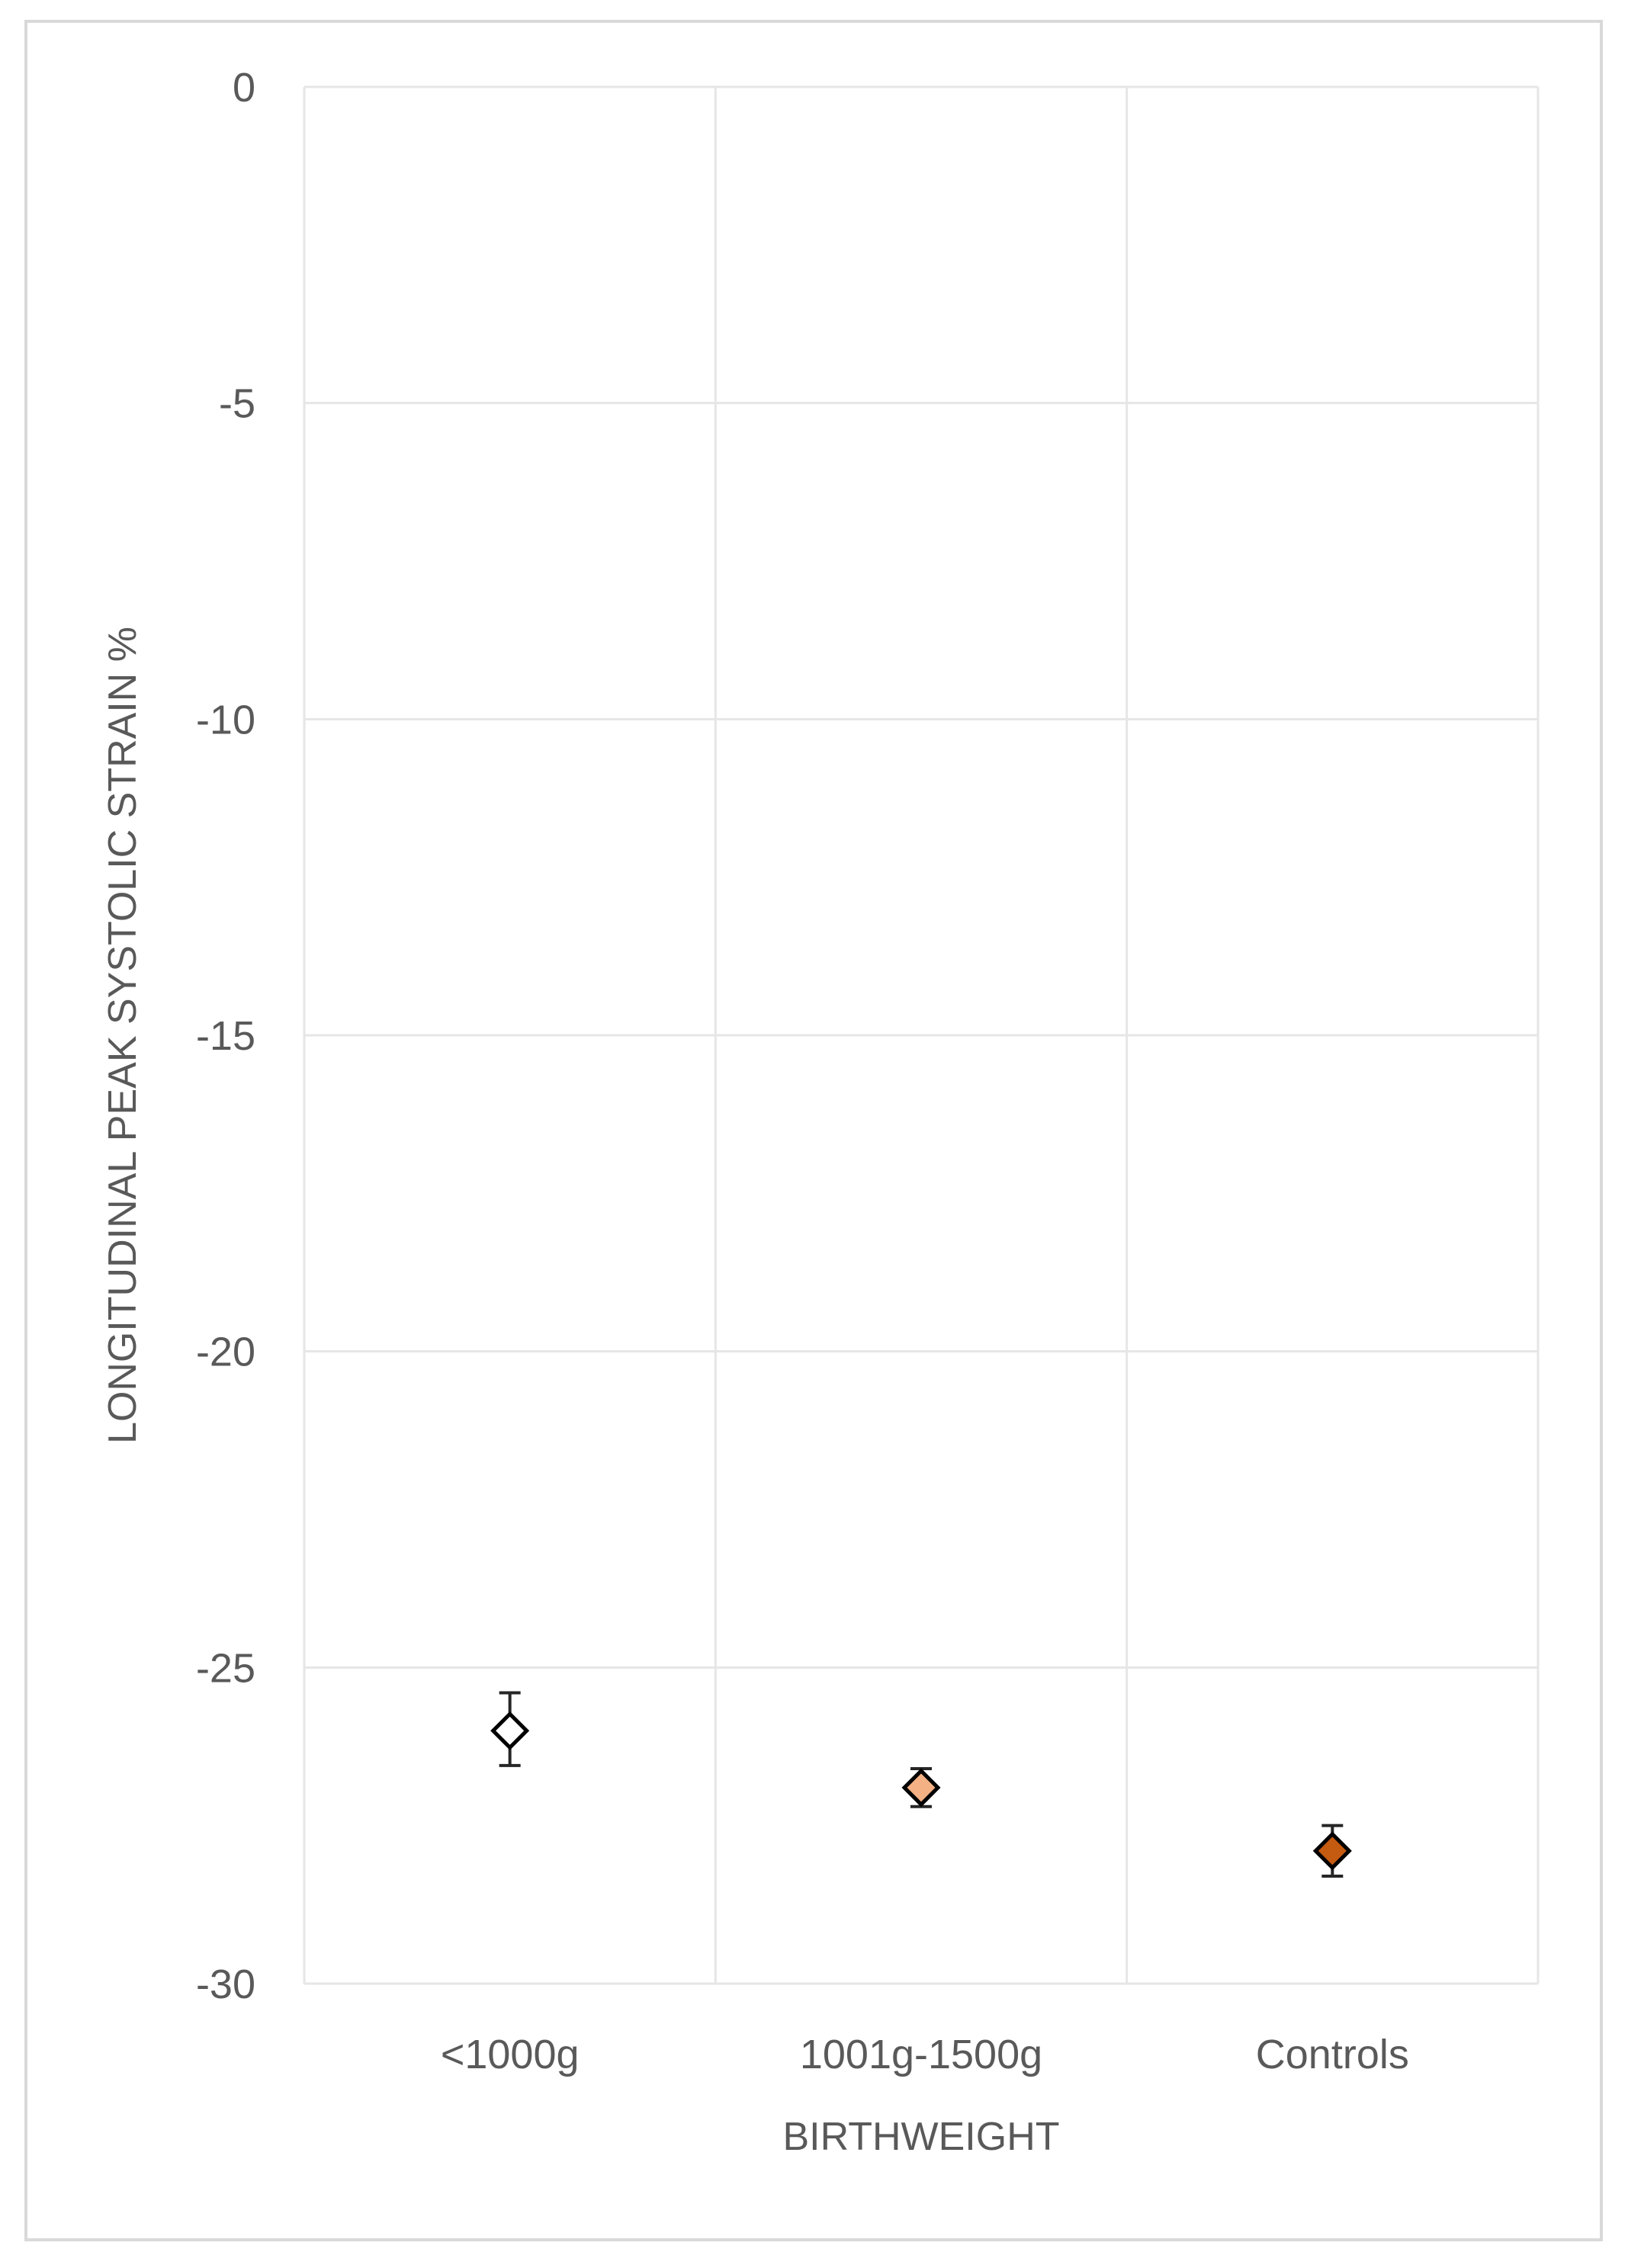  I want to click on x-tick-labels: <1000g 1001g-1500g Controls, so click(925, 2054).